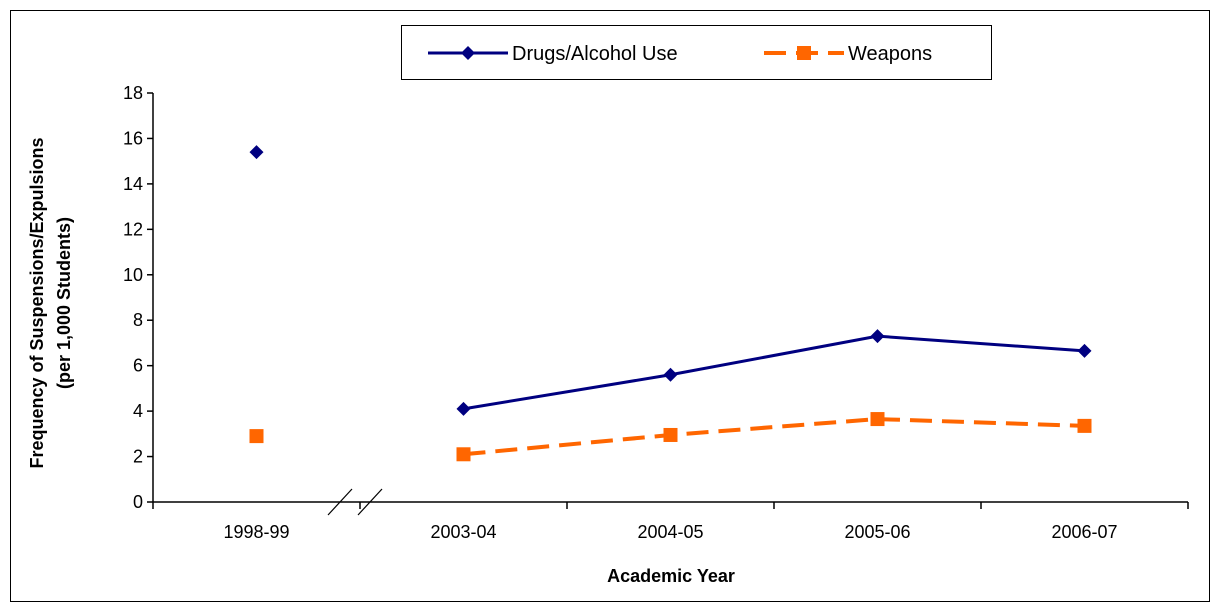  What do you see at coordinates (37, 302) in the screenshot?
I see `y-axis-title-line1: Frequency of Suspensions/Expulsions` at bounding box center [37, 302].